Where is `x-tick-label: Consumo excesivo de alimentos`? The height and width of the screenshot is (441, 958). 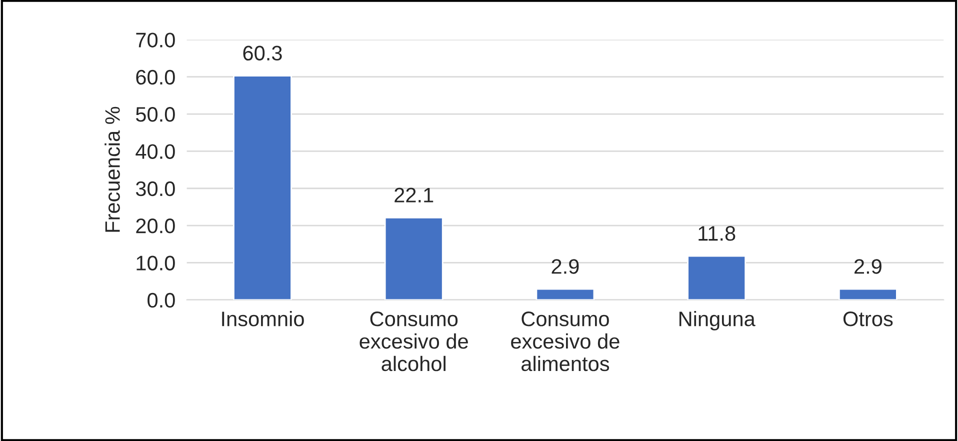 x-tick-label: Consumo excesivo de alimentos is located at coordinates (565, 342).